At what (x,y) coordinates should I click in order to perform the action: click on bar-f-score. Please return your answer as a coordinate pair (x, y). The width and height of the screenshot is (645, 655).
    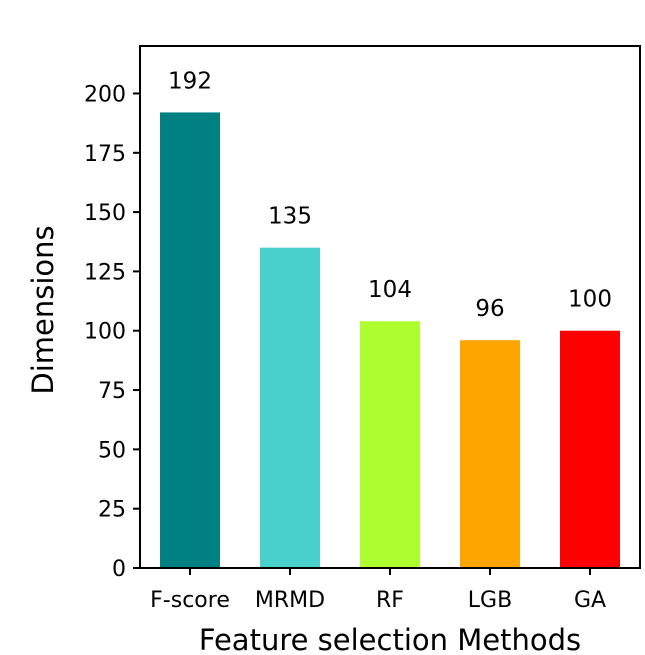
    Looking at the image, I should click on (190, 340).